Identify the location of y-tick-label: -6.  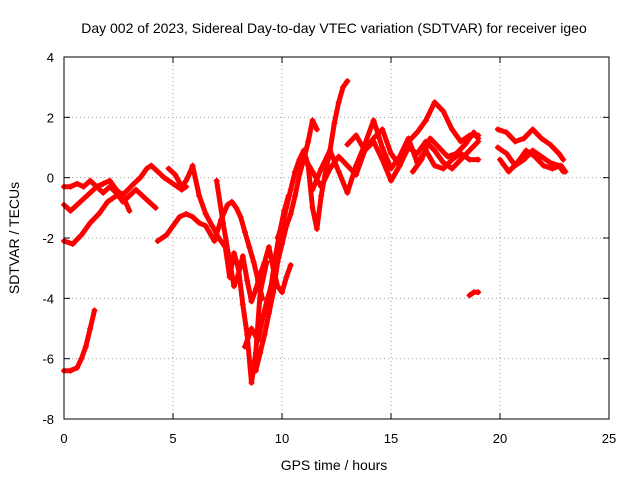
(48, 359).